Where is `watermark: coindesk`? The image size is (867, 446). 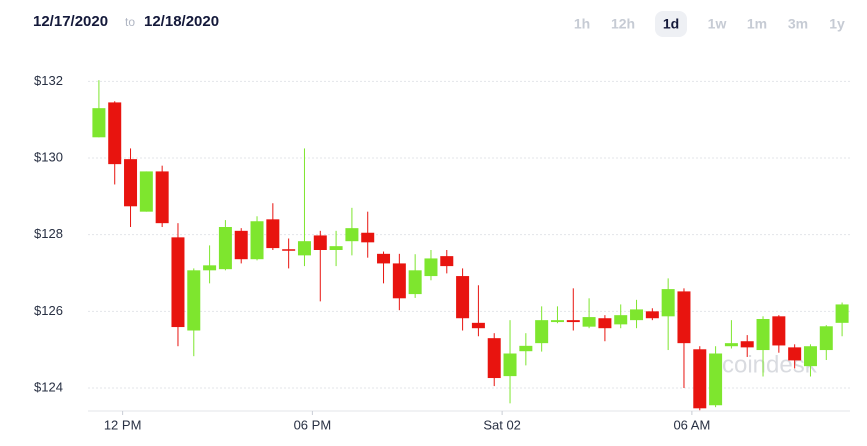 watermark: coindesk is located at coordinates (770, 364).